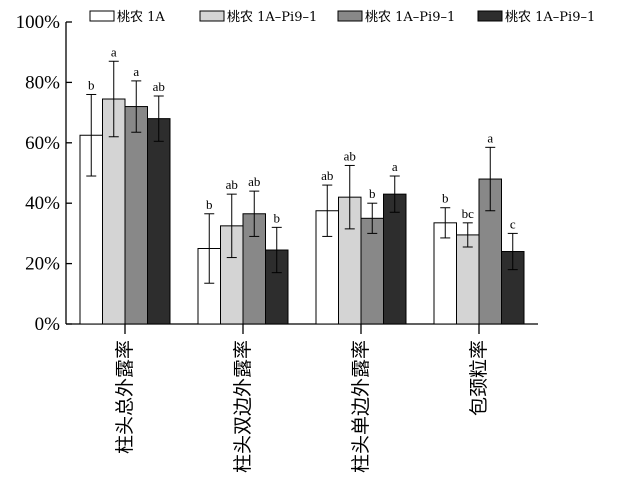  Describe the element at coordinates (513, 223) in the screenshot. I see `significance-letter: c` at that location.